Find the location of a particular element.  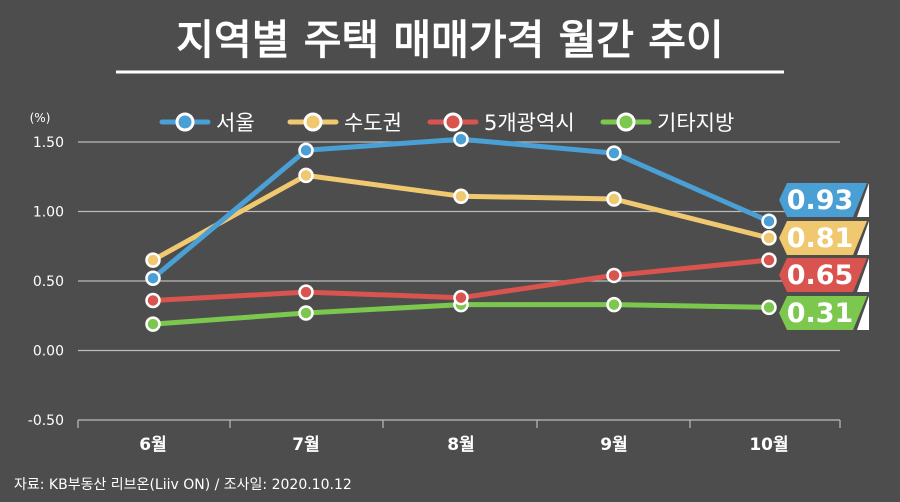

x-tick-label: 7월 is located at coordinates (305, 445).